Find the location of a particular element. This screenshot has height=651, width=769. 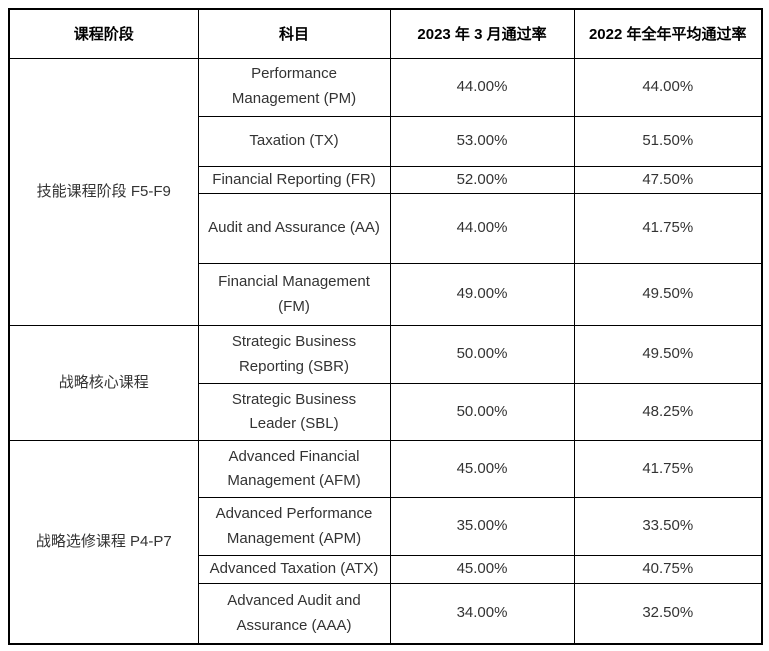

subject-cell: Advanced Financial Management (AFM) is located at coordinates (294, 469).